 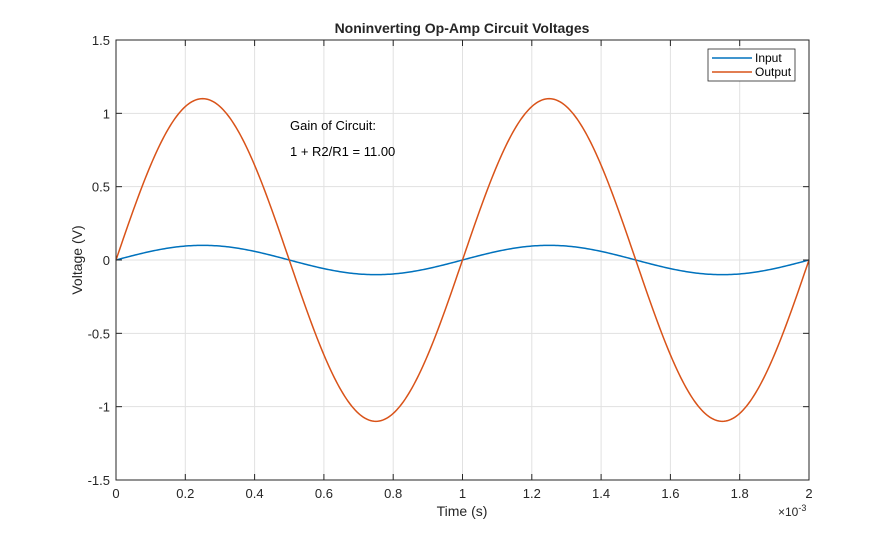 I want to click on x-tick-label: 2, so click(x=808, y=493).